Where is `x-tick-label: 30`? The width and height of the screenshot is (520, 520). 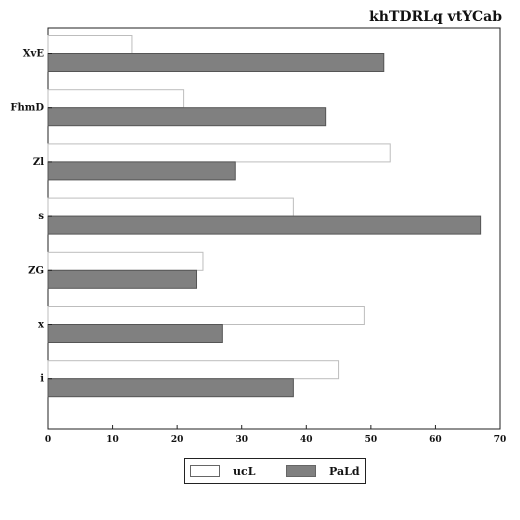 x-tick-label: 30 is located at coordinates (241, 440).